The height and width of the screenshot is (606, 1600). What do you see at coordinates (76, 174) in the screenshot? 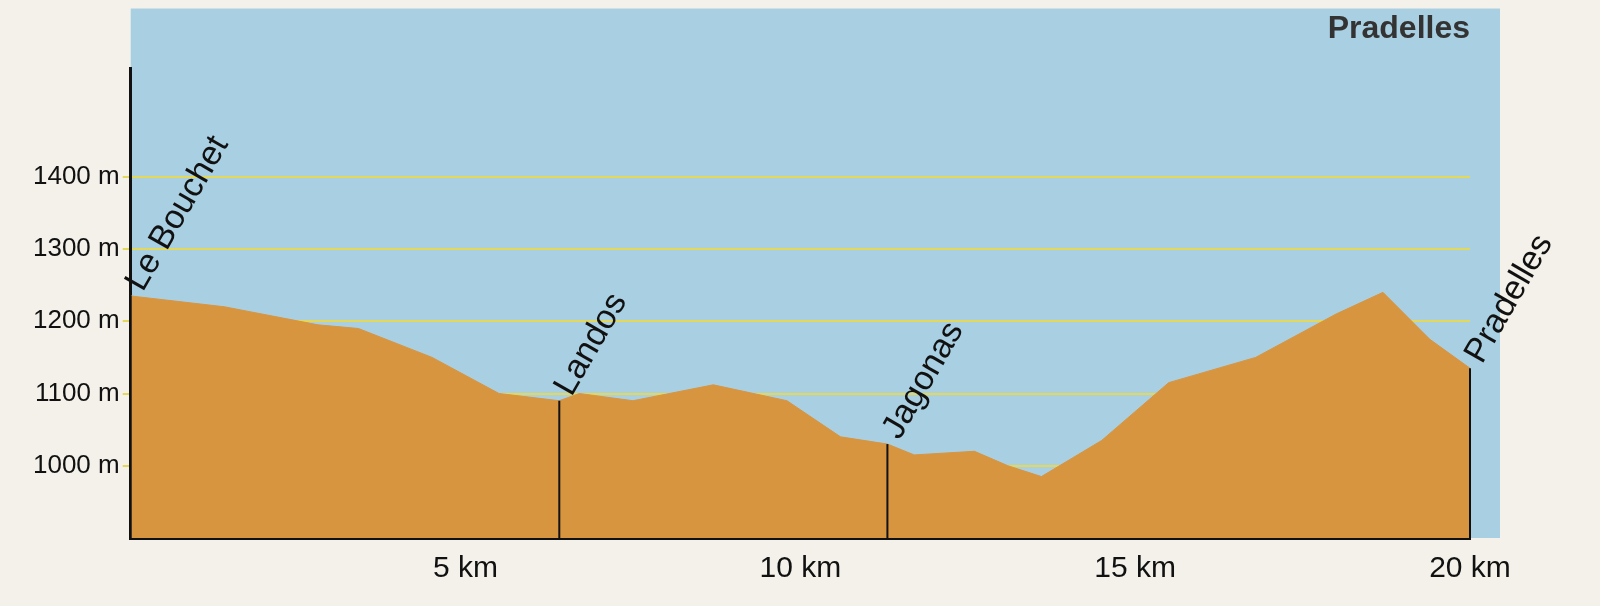
I see `y-tick-label: 1400 m` at bounding box center [76, 174].